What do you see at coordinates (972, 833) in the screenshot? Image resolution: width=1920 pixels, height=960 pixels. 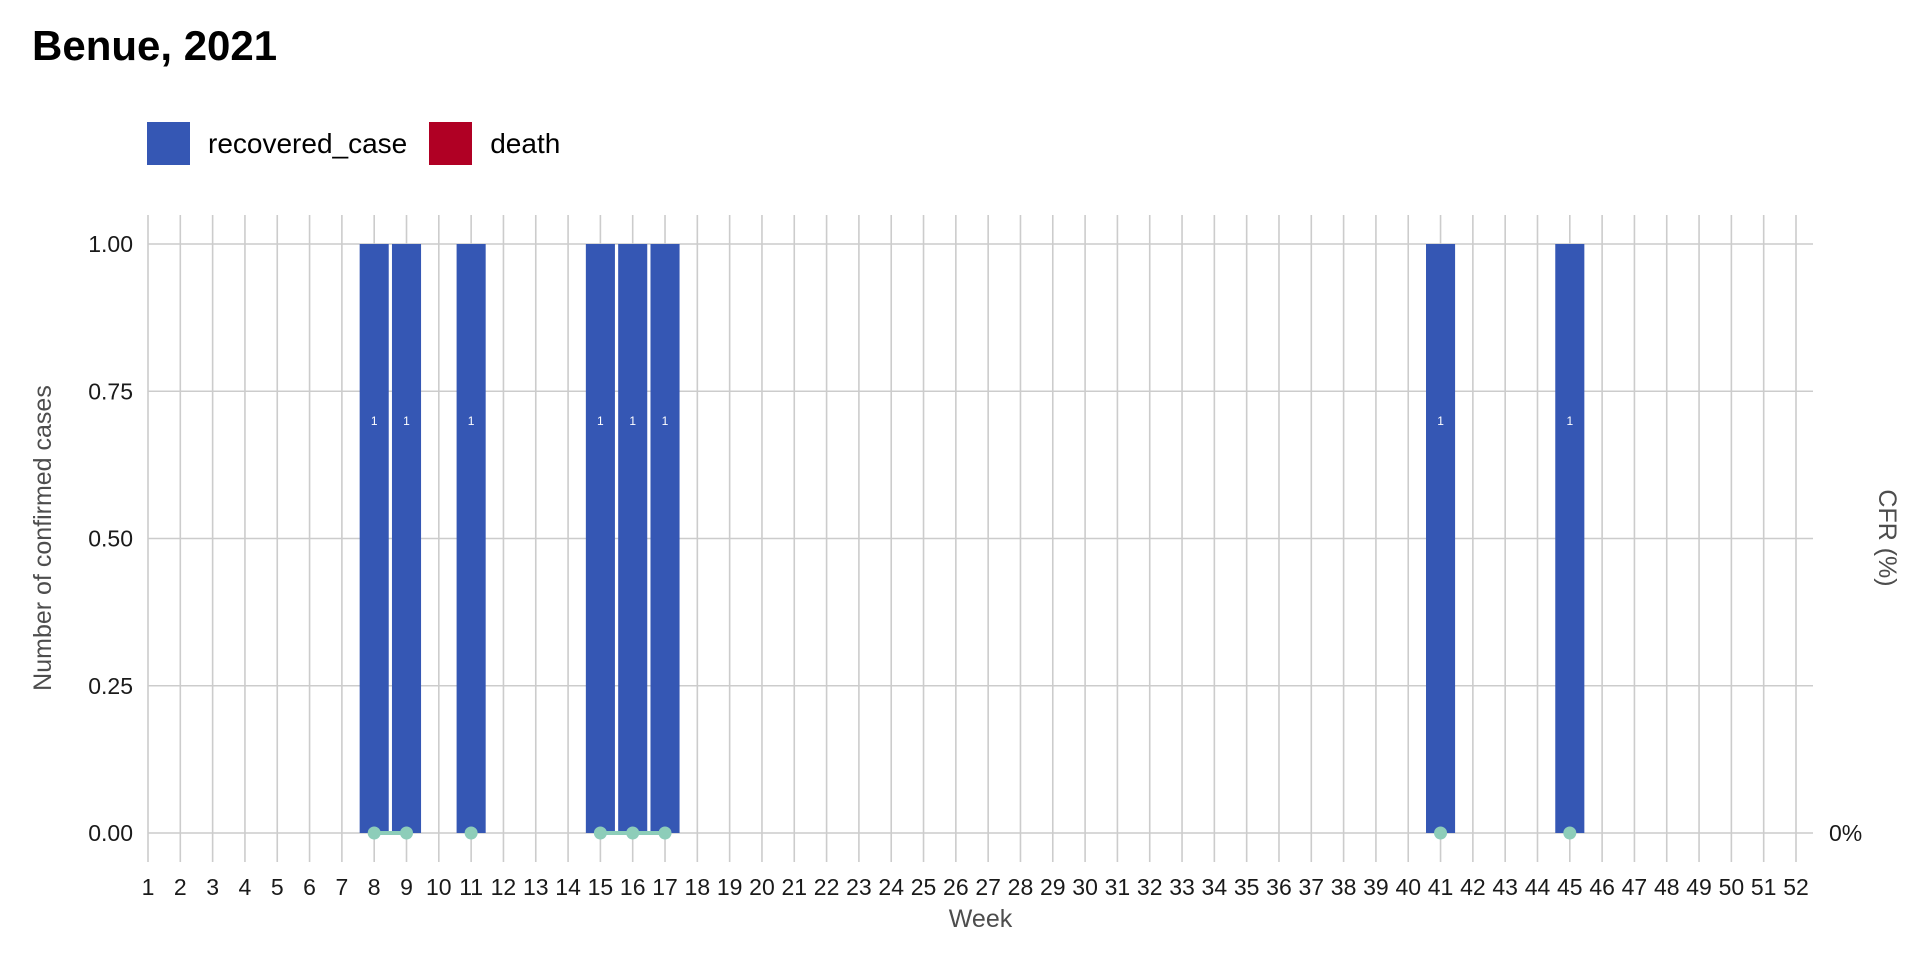 I see `cfr-line` at bounding box center [972, 833].